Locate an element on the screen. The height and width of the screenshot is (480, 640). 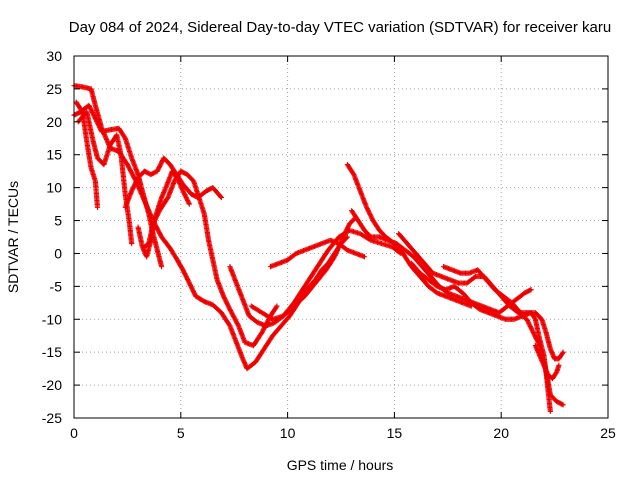
x-tick-label-5: 5 is located at coordinates (181, 433).